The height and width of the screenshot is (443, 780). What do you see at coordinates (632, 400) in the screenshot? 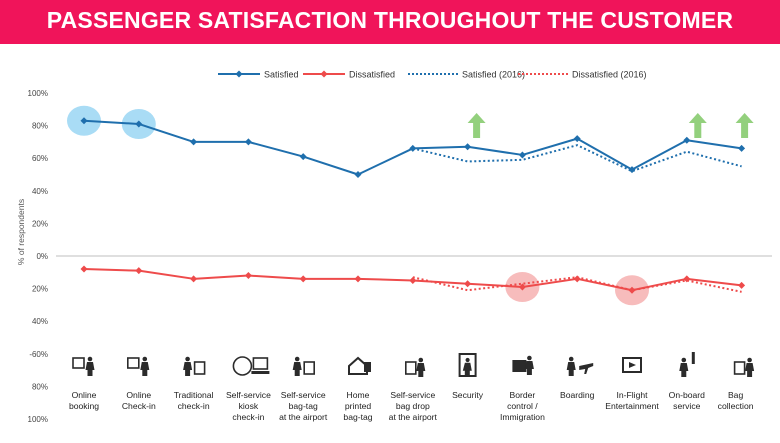
I see `x-category-label: In-Flight Entertainment` at bounding box center [632, 400].